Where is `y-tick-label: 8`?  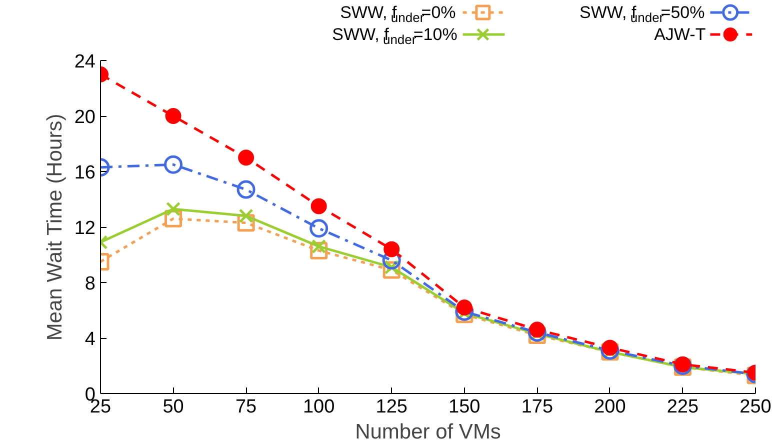 y-tick-label: 8 is located at coordinates (90, 284).